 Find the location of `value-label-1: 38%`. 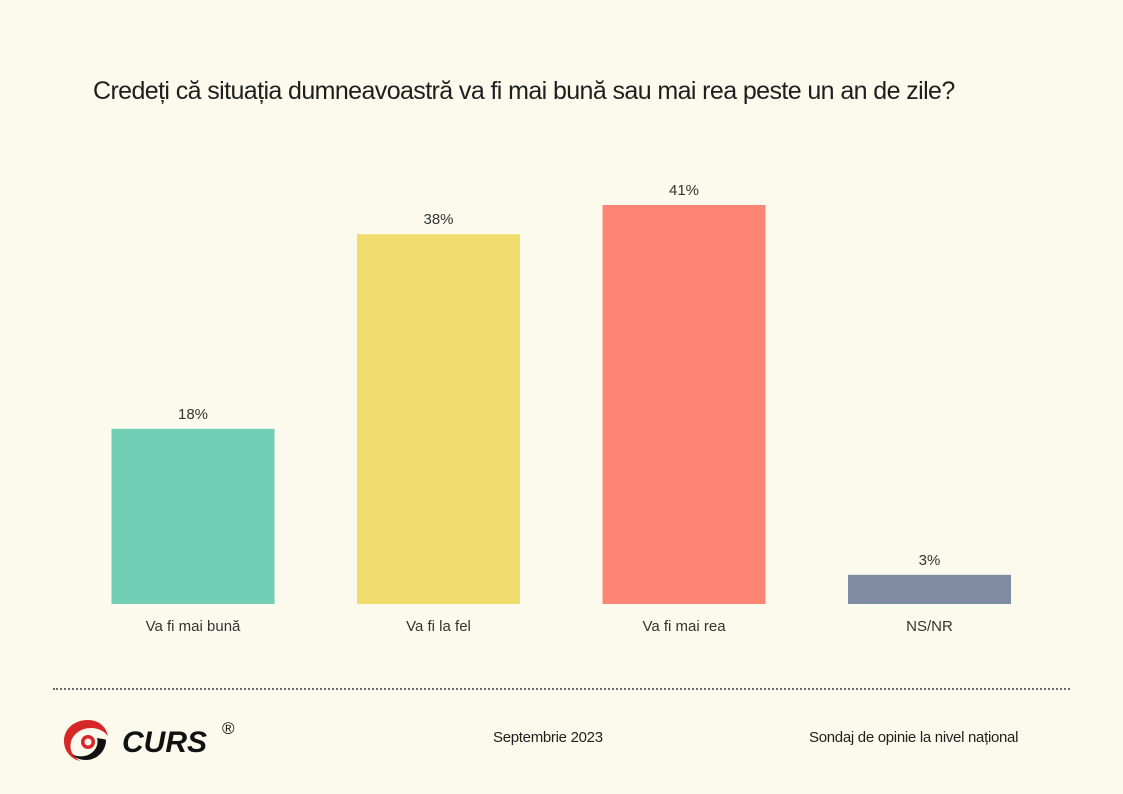

value-label-1: 38% is located at coordinates (438, 219).